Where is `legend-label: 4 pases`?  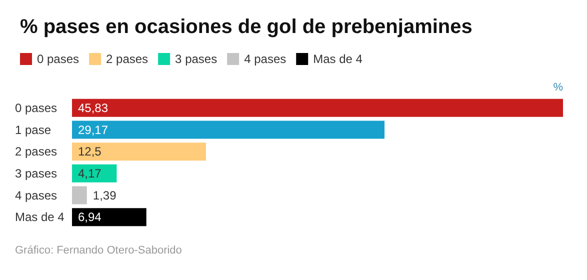 legend-label: 4 pases is located at coordinates (265, 59).